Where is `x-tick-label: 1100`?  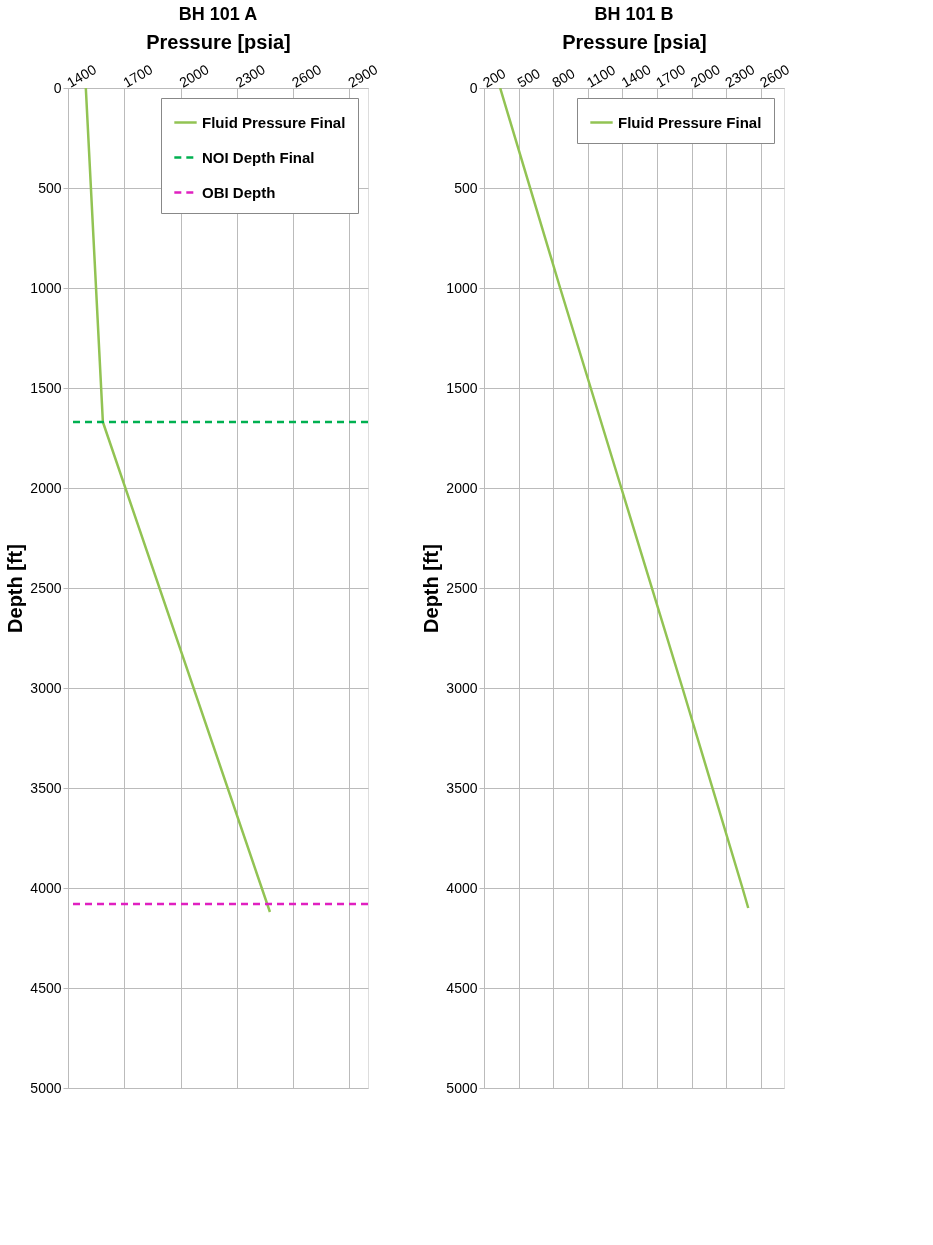
x-tick-label: 1100 is located at coordinates (601, 76).